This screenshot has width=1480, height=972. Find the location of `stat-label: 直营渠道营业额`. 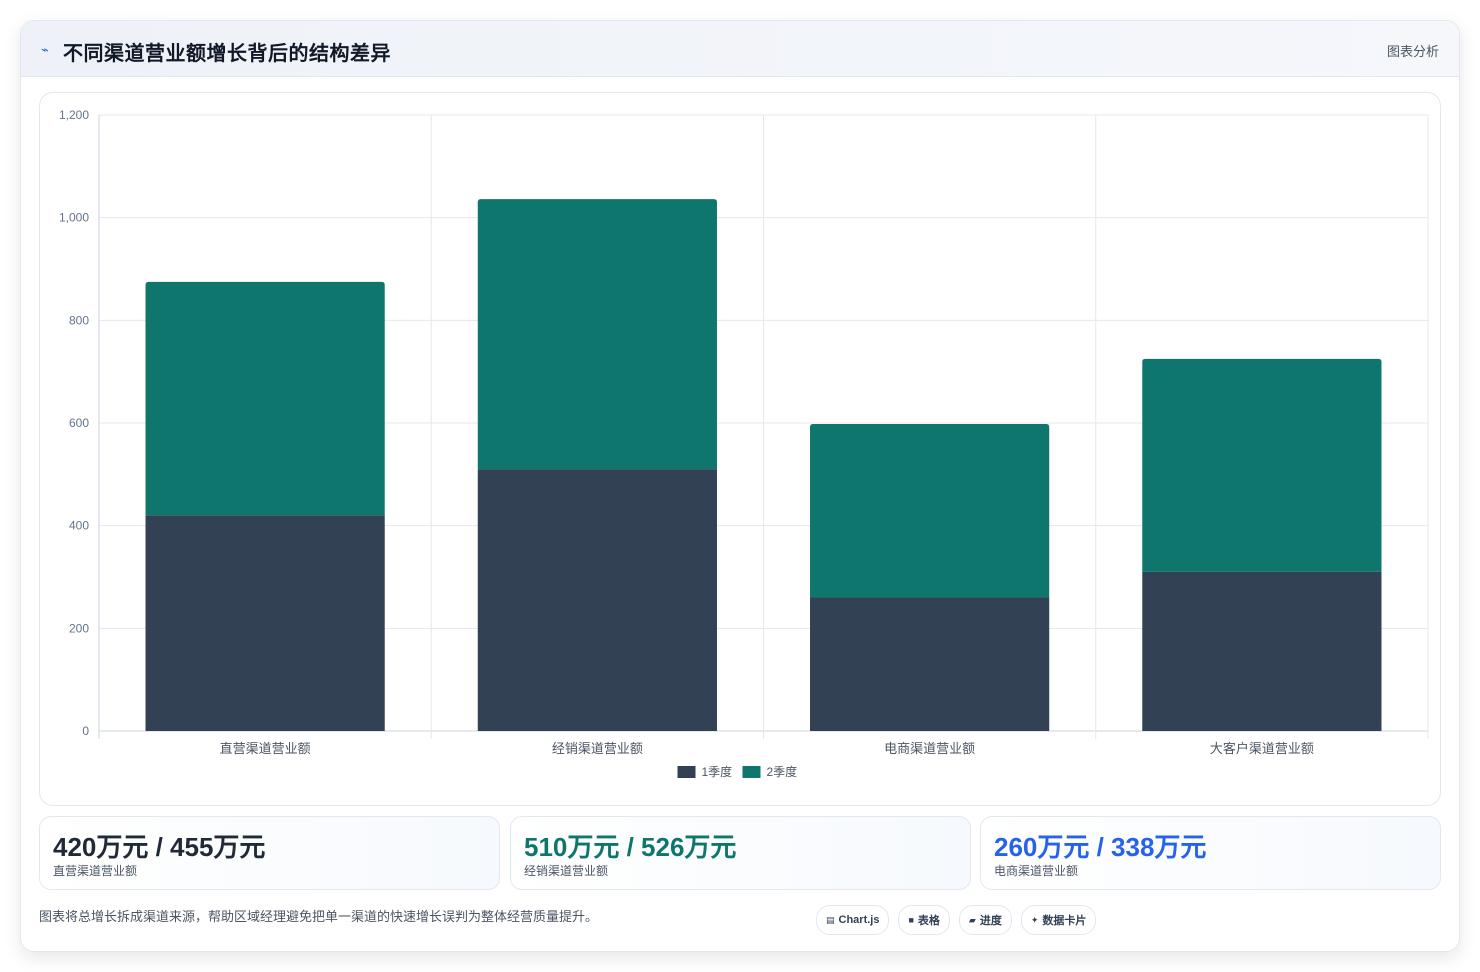

stat-label: 直营渠道营业额 is located at coordinates (95, 871).